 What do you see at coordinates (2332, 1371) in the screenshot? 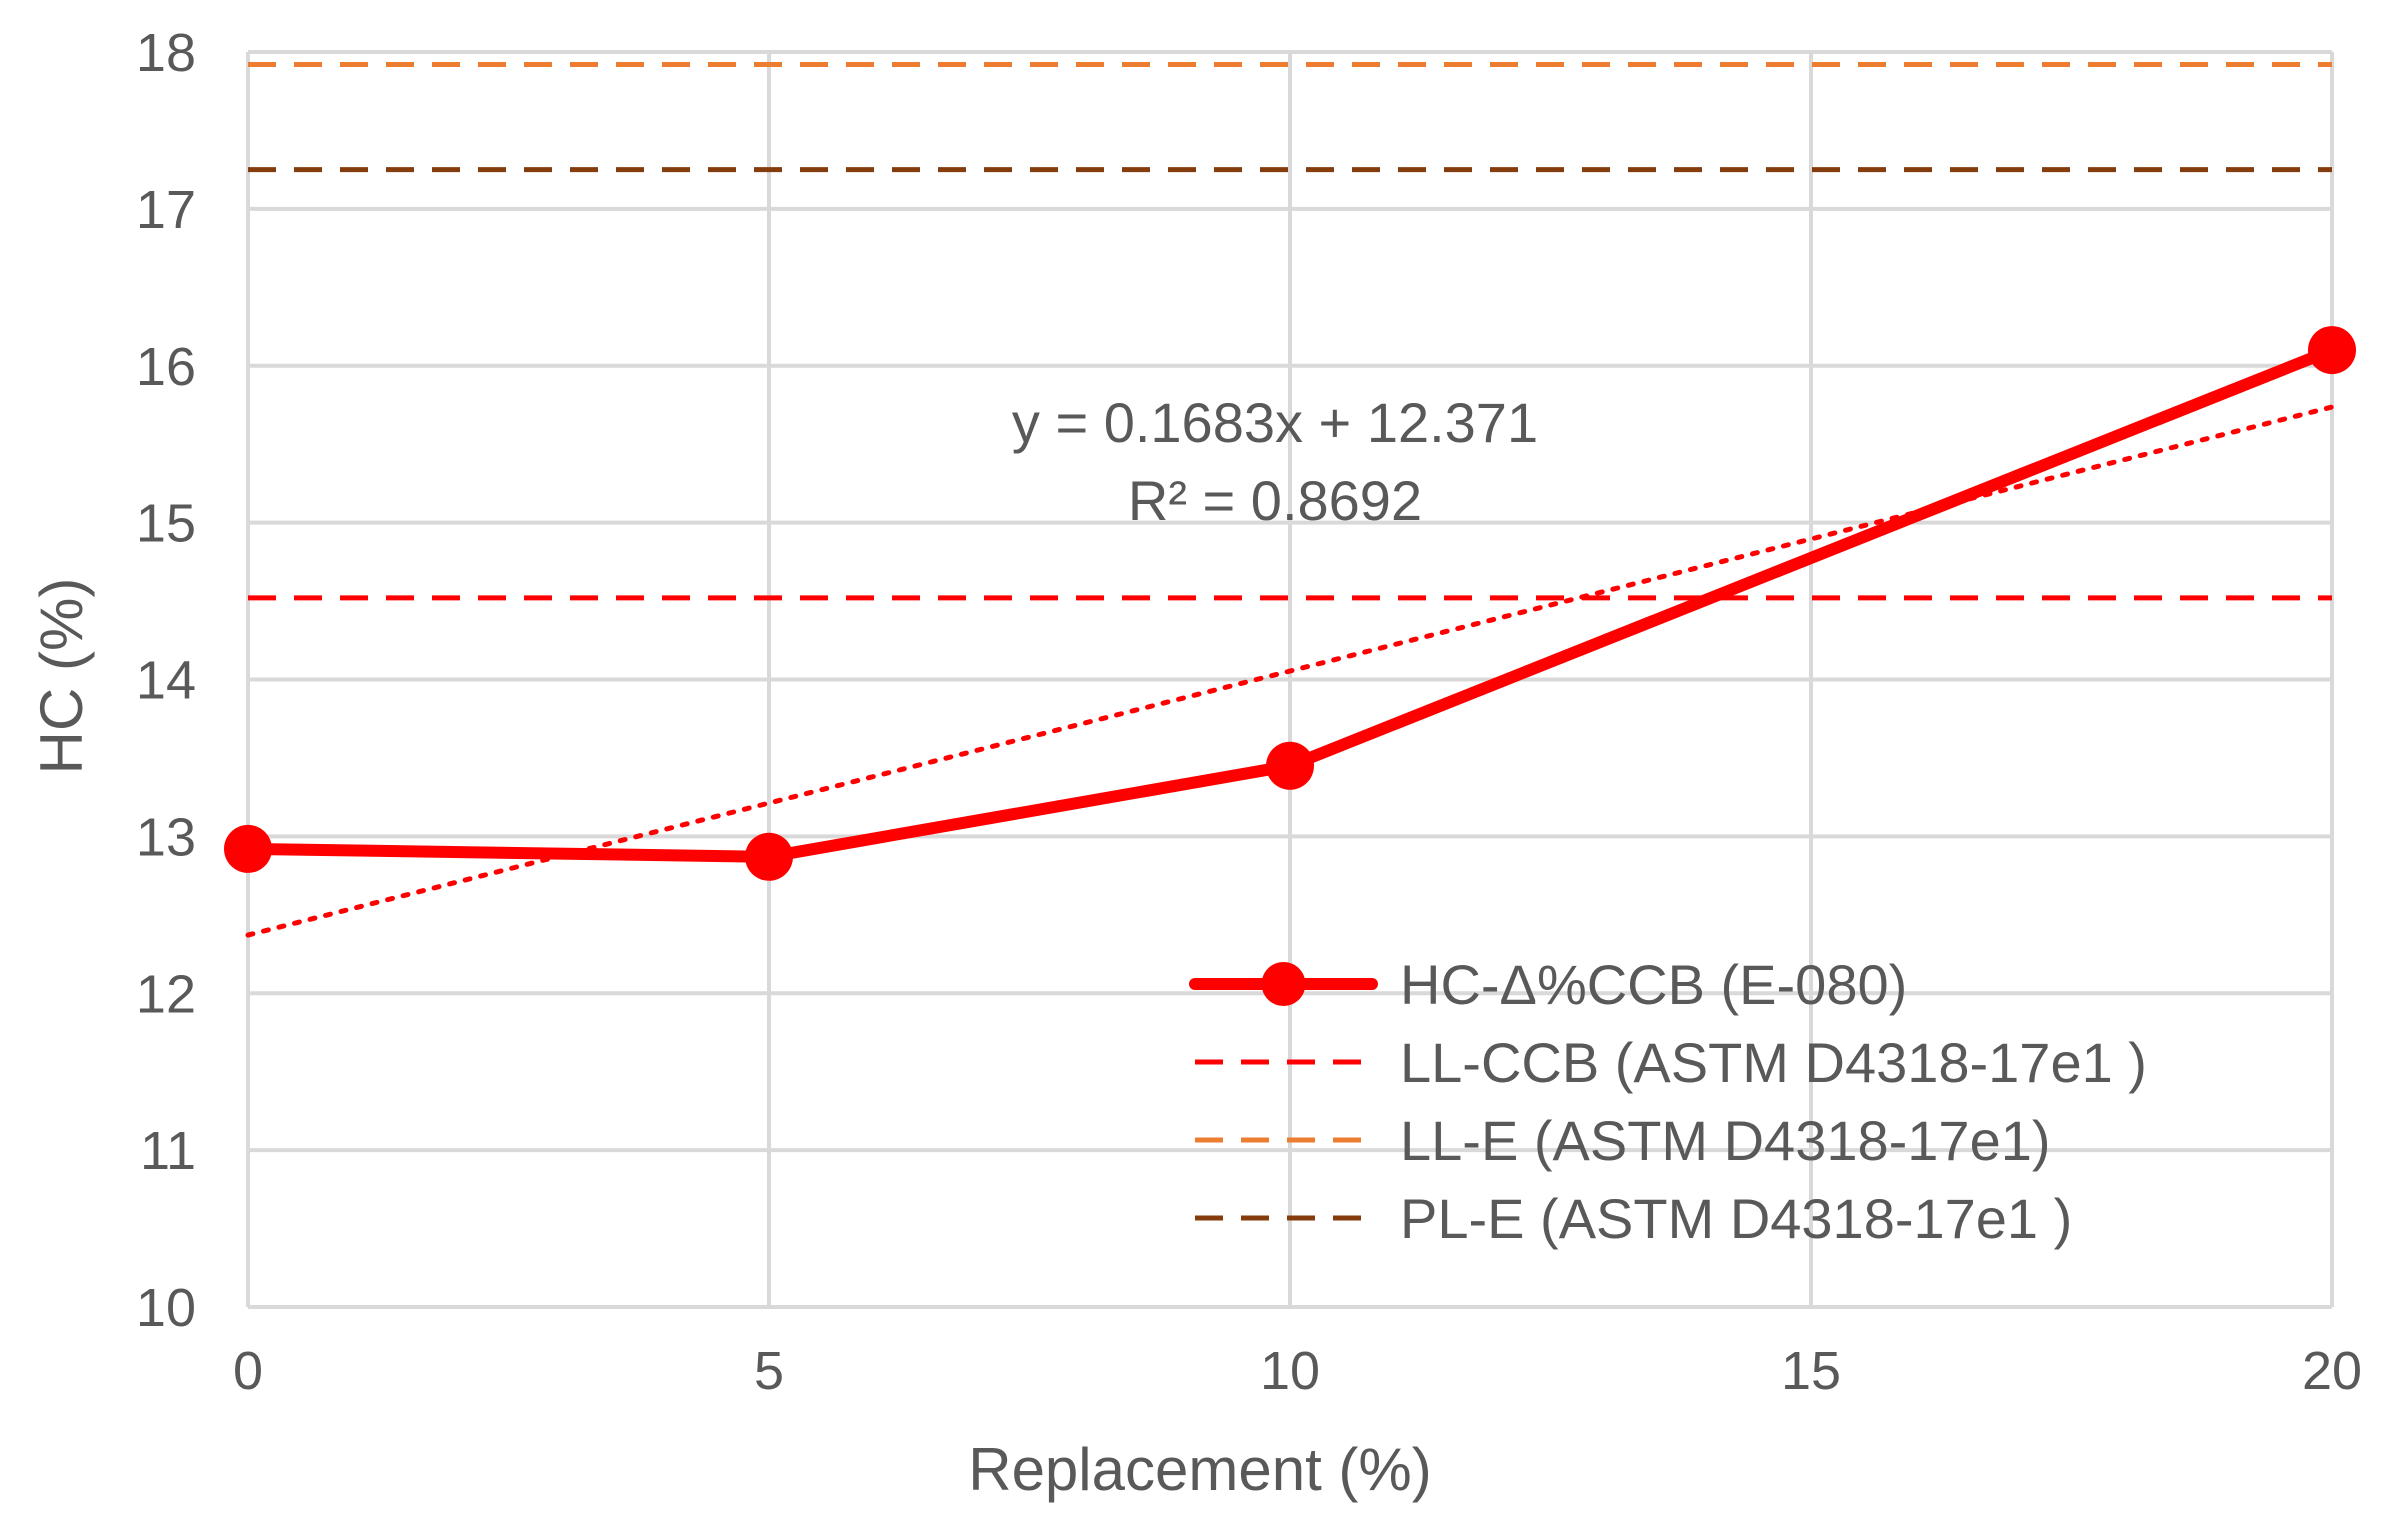
I see `x-tick-label: 20` at bounding box center [2332, 1371].